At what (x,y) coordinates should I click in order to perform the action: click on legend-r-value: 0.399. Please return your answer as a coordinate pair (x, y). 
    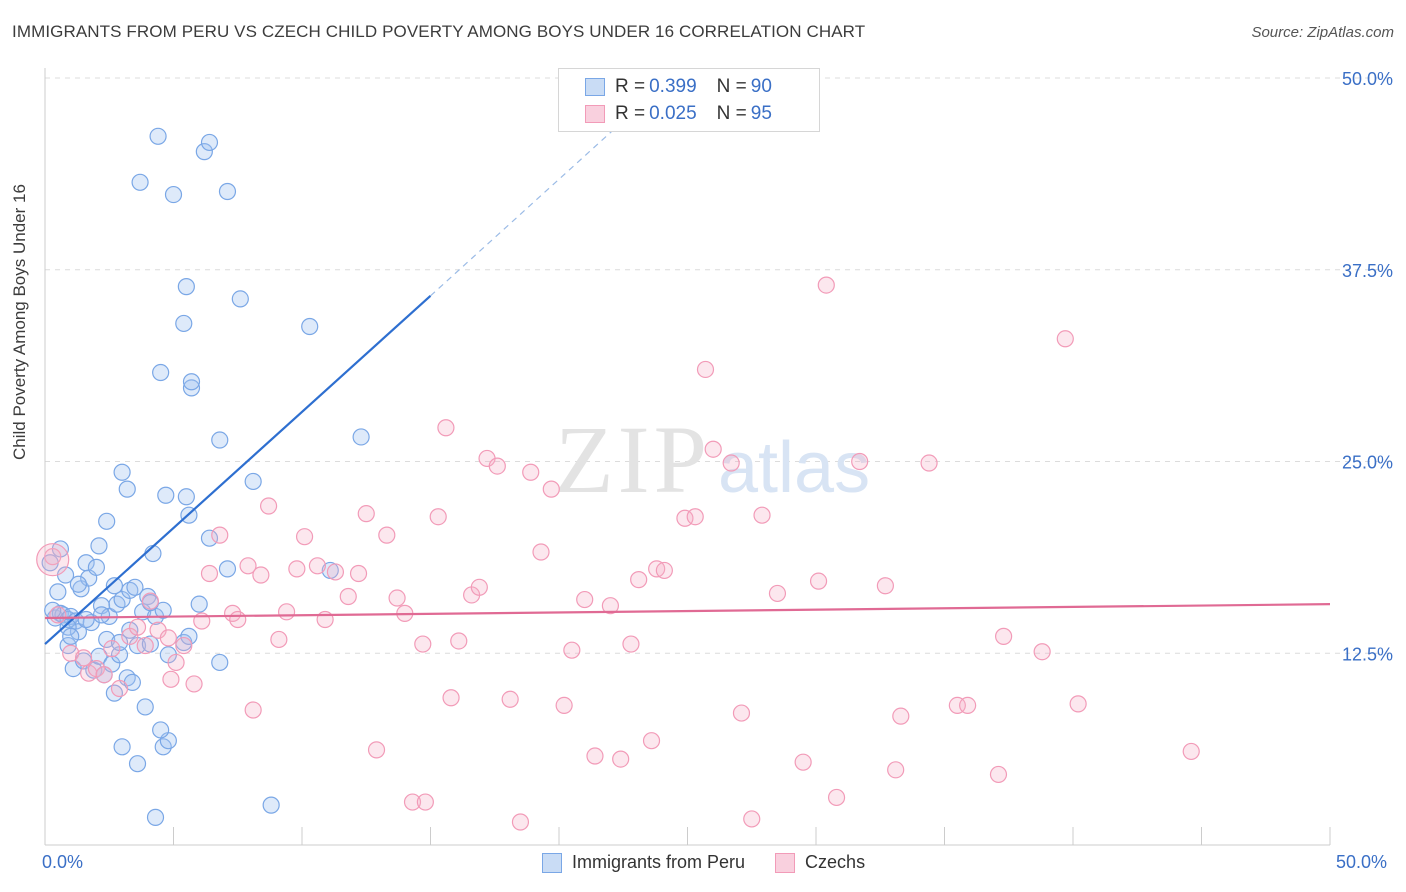
    Looking at the image, I should click on (673, 86).